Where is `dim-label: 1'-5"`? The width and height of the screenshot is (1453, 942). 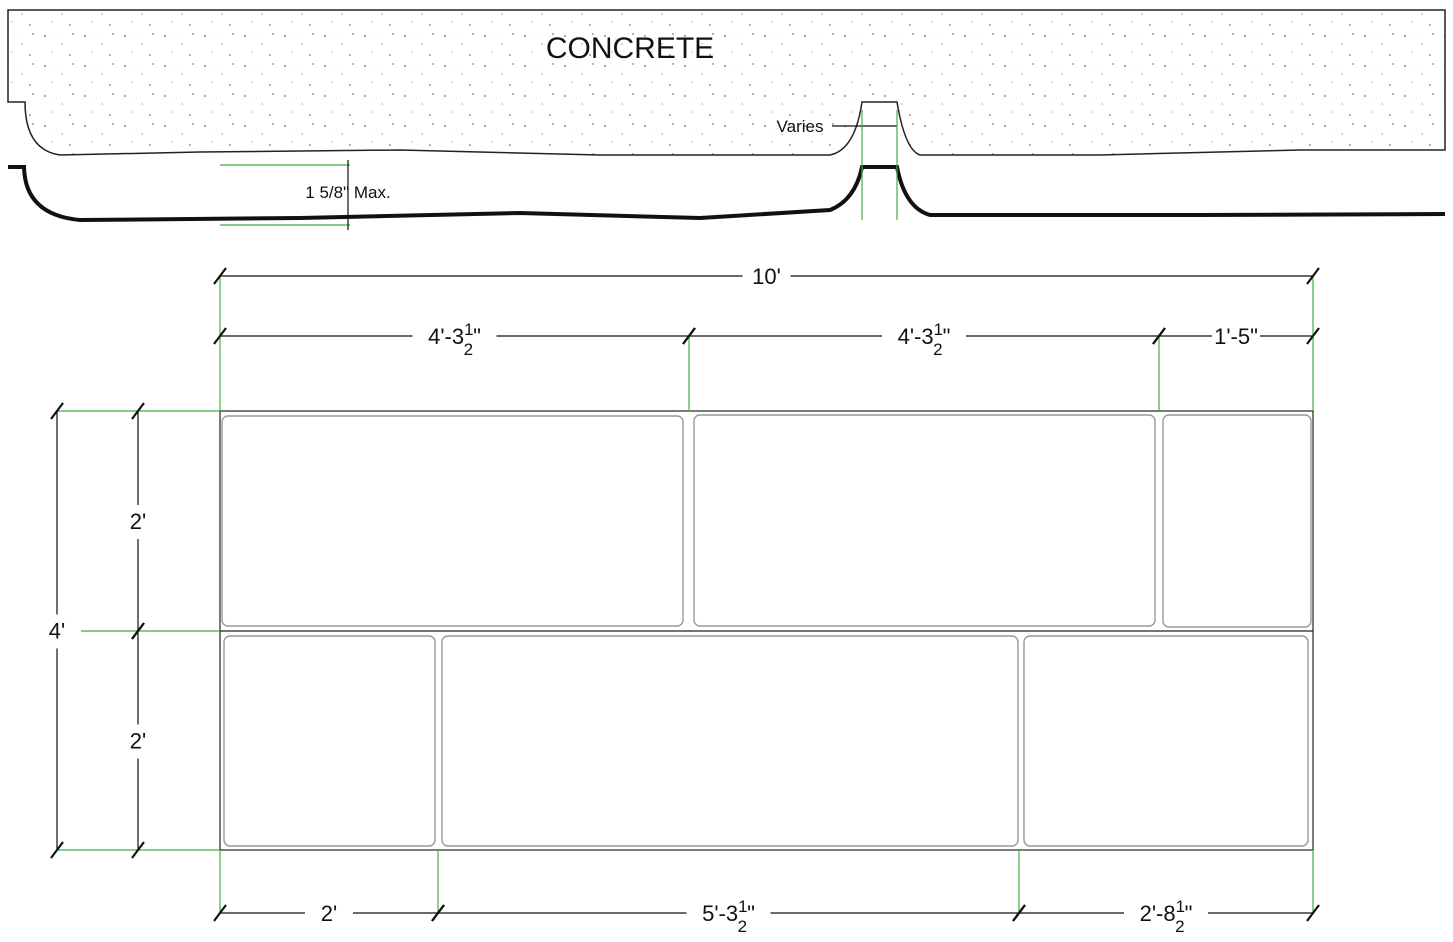 dim-label: 1'-5" is located at coordinates (1236, 336).